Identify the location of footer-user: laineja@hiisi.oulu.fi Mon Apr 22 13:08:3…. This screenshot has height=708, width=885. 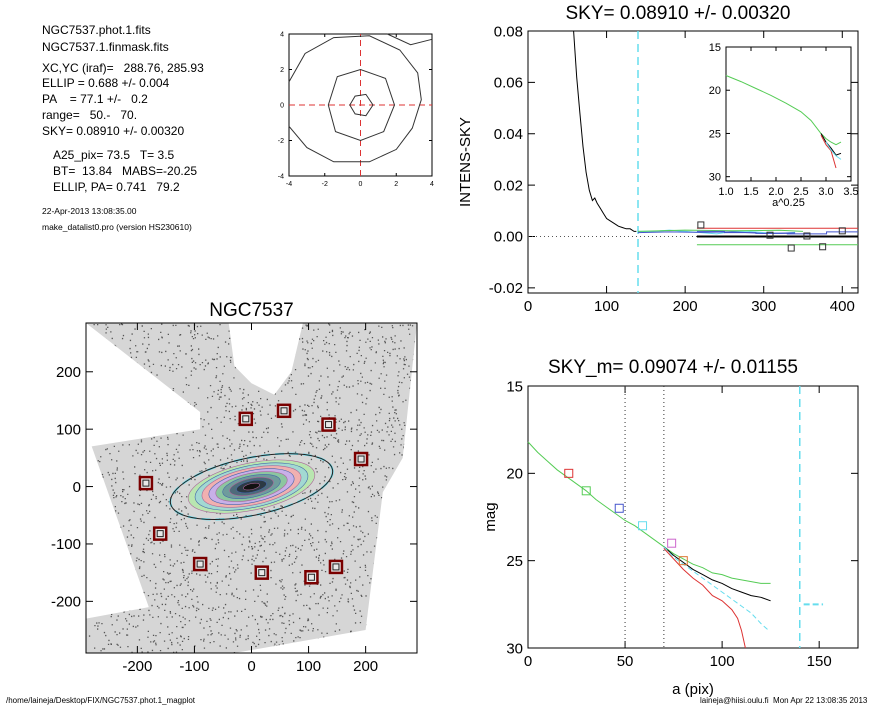
(784, 700).